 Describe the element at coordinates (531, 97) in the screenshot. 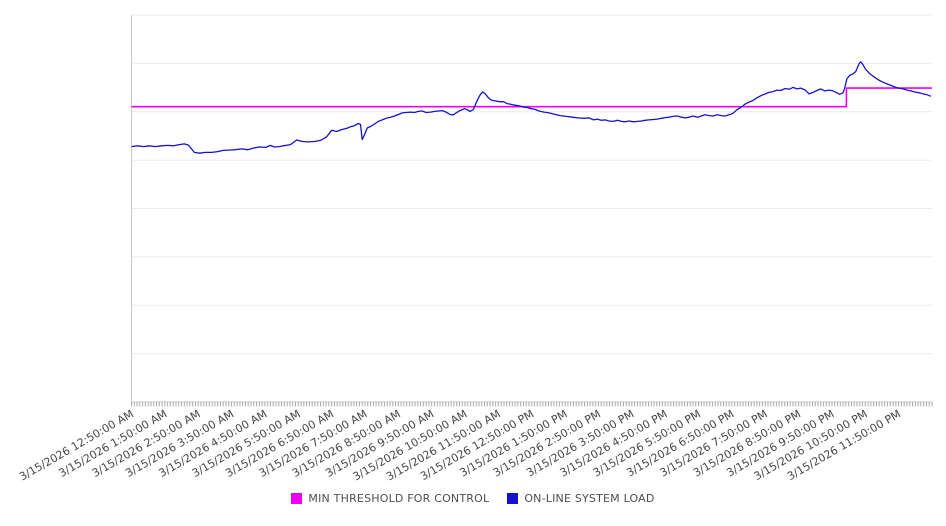

I see `threshold-line` at that location.